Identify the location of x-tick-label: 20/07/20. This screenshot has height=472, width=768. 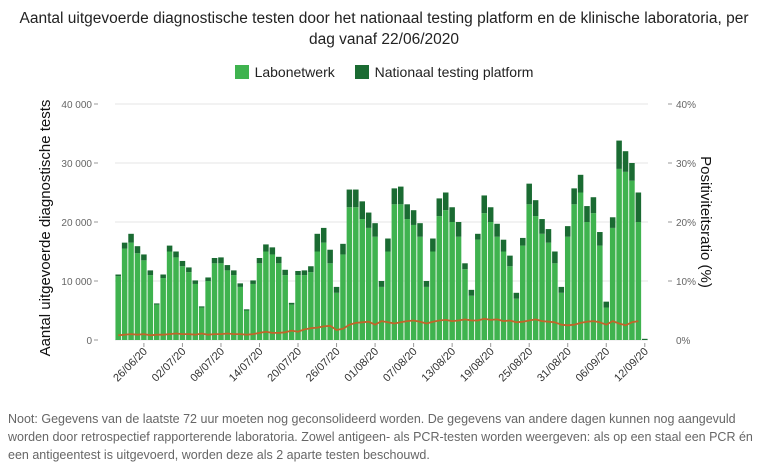
(284, 365).